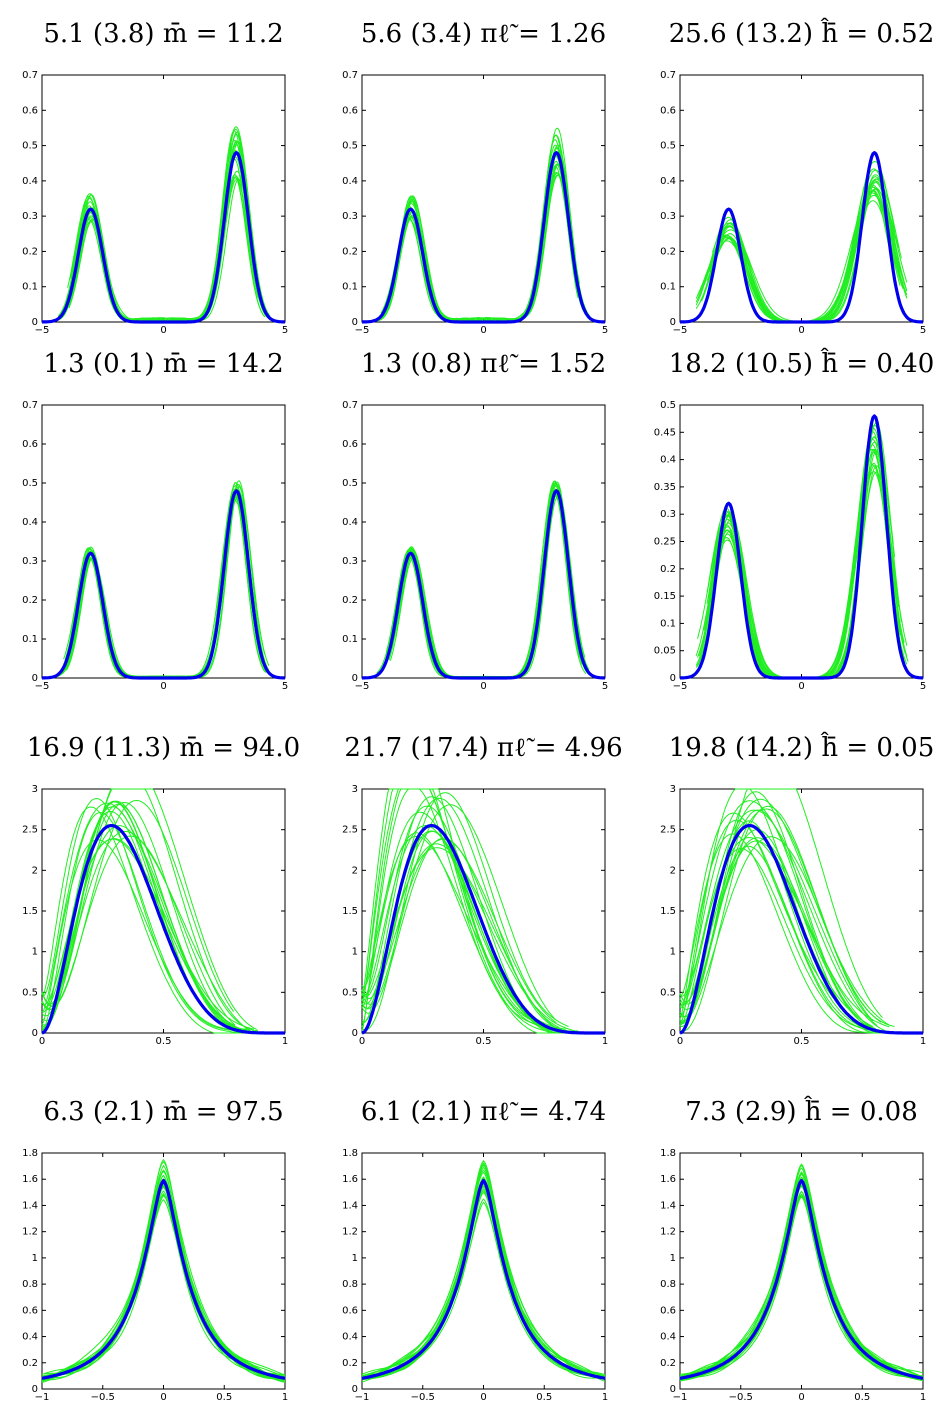 This screenshot has height=1402, width=943. What do you see at coordinates (483, 34) in the screenshot?
I see `panel-title: 5.6 (3.4) πℓ̃ = 1.26` at bounding box center [483, 34].